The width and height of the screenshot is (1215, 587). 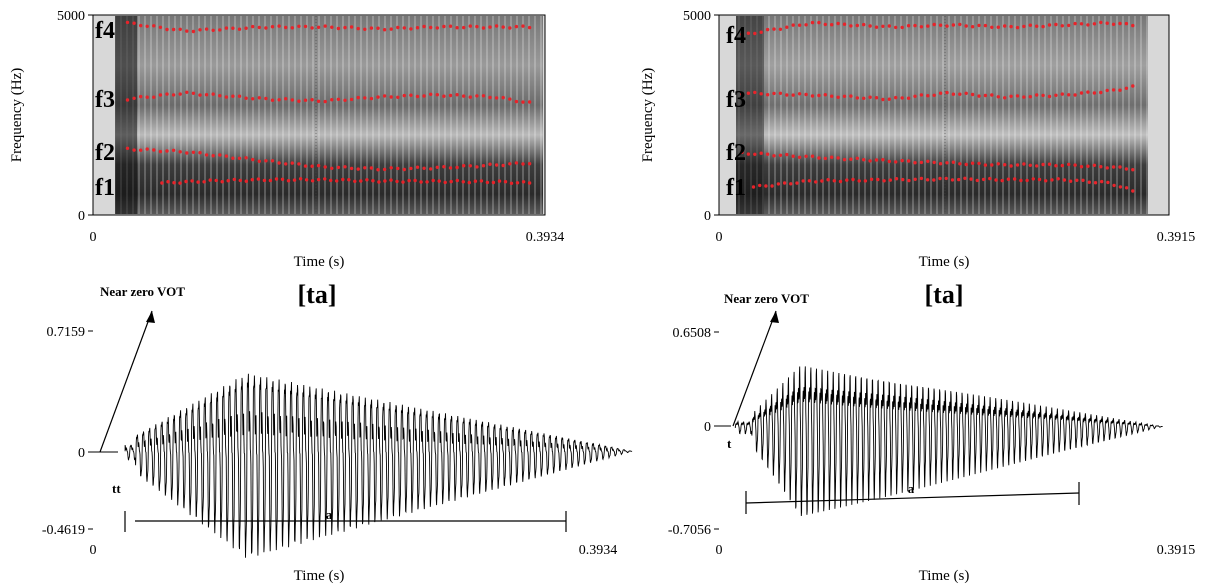 I want to click on x-axis-title-spec-right: Time (s), so click(x=944, y=262).